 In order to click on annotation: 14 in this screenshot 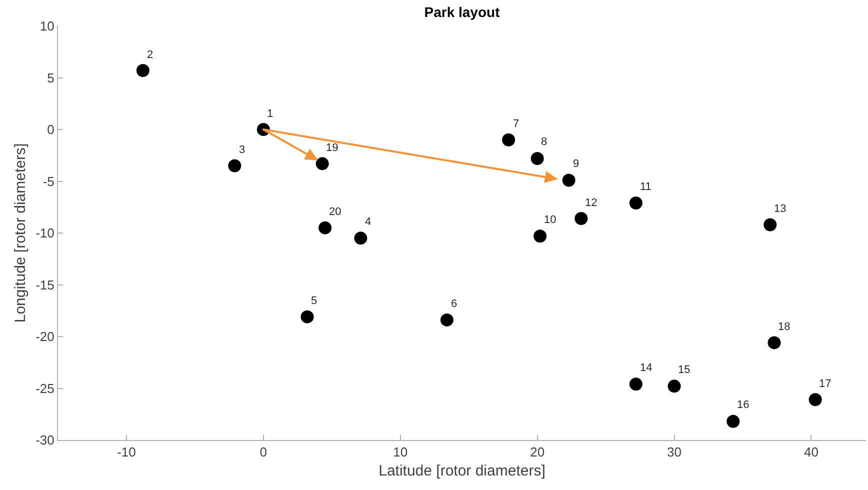, I will do `click(646, 368)`.